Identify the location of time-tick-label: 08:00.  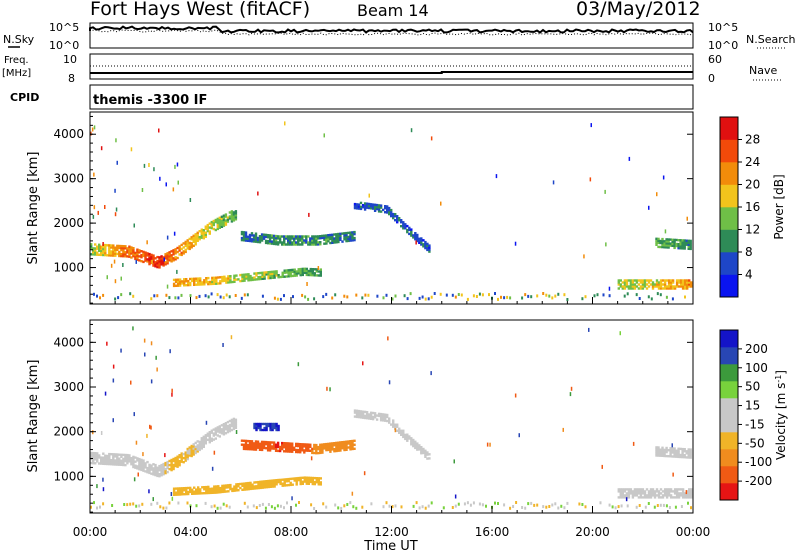
(291, 532).